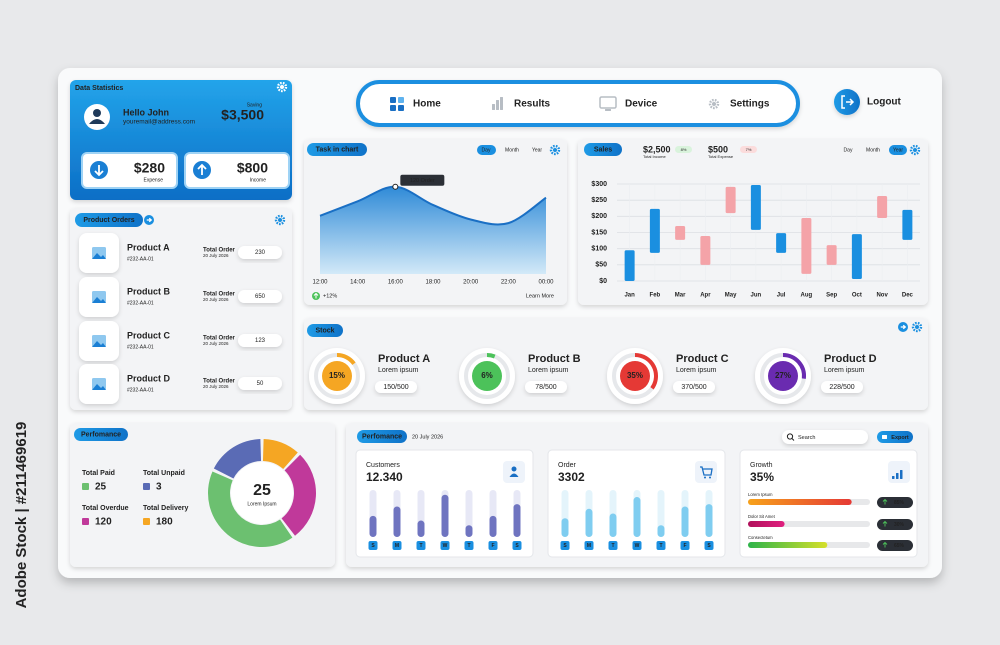  What do you see at coordinates (146, 521) in the screenshot?
I see `legend-swatch` at bounding box center [146, 521].